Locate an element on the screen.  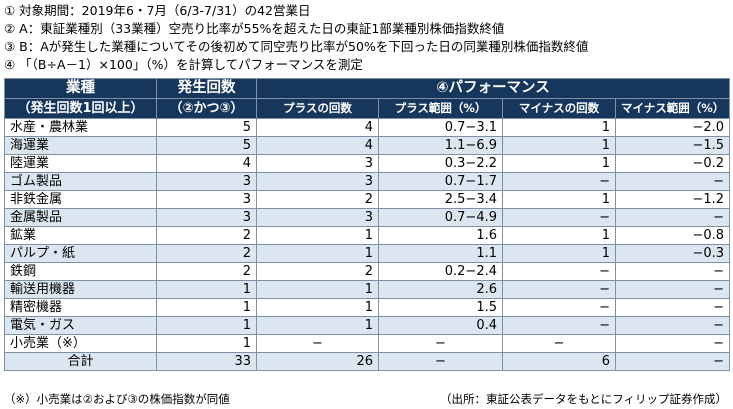
table-row: 金属製品 3 3 0.7−4.9 − − is located at coordinates (367, 217).